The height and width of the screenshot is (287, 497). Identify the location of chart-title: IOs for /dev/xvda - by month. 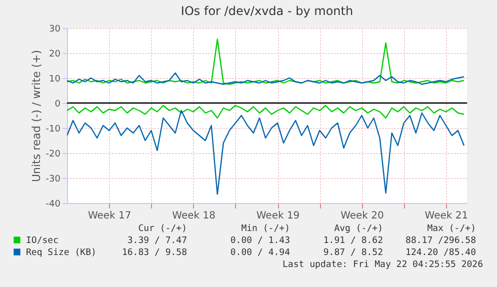
(267, 11).